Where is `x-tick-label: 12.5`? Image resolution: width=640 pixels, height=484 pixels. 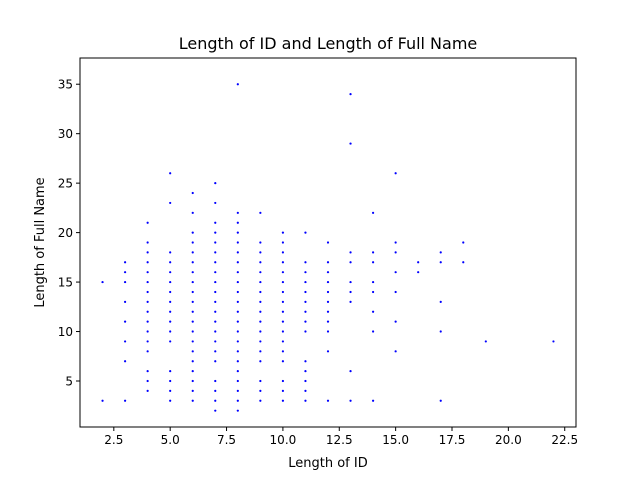 x-tick-label: 12.5 is located at coordinates (339, 440).